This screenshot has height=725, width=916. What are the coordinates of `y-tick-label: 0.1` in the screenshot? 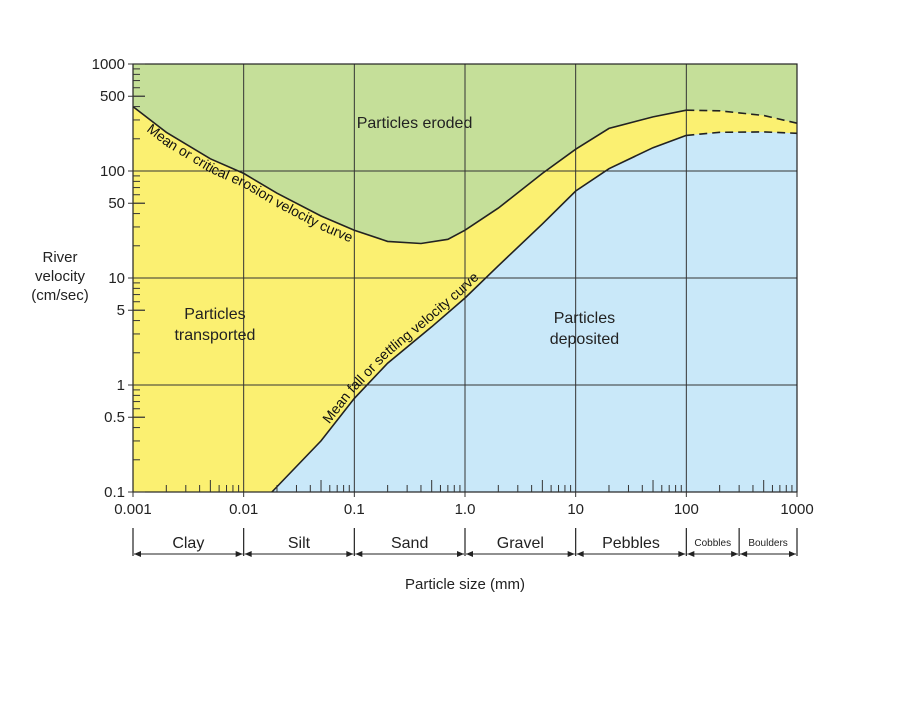 It's located at (114, 492).